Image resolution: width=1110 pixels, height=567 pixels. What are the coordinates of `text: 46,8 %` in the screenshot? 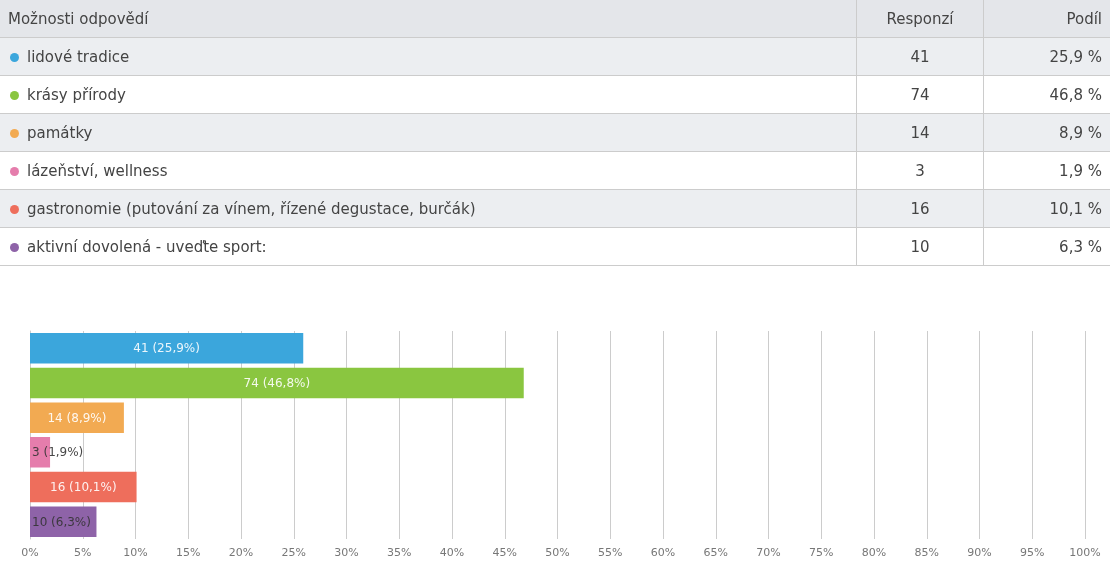 It's located at (1046, 94).